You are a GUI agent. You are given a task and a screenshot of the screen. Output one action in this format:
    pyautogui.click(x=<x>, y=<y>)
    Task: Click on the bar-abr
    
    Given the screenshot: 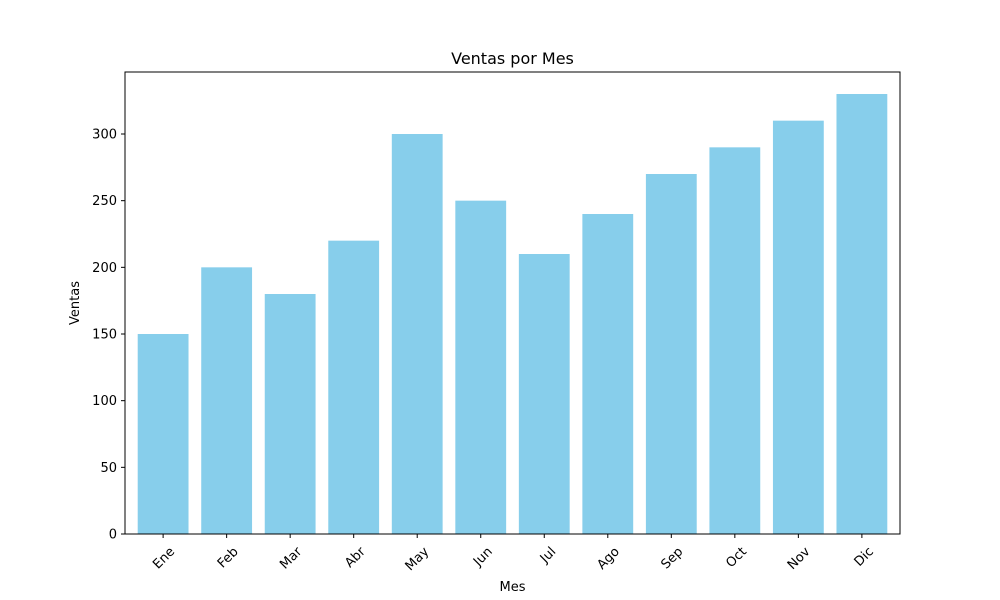 What is the action you would take?
    pyautogui.click(x=354, y=387)
    